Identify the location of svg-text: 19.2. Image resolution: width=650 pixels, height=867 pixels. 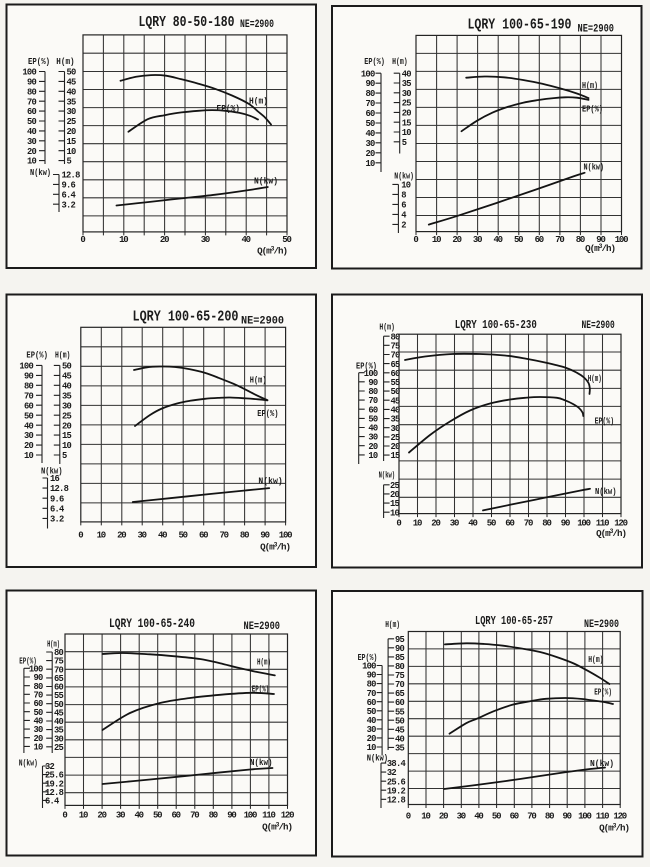
(54, 784).